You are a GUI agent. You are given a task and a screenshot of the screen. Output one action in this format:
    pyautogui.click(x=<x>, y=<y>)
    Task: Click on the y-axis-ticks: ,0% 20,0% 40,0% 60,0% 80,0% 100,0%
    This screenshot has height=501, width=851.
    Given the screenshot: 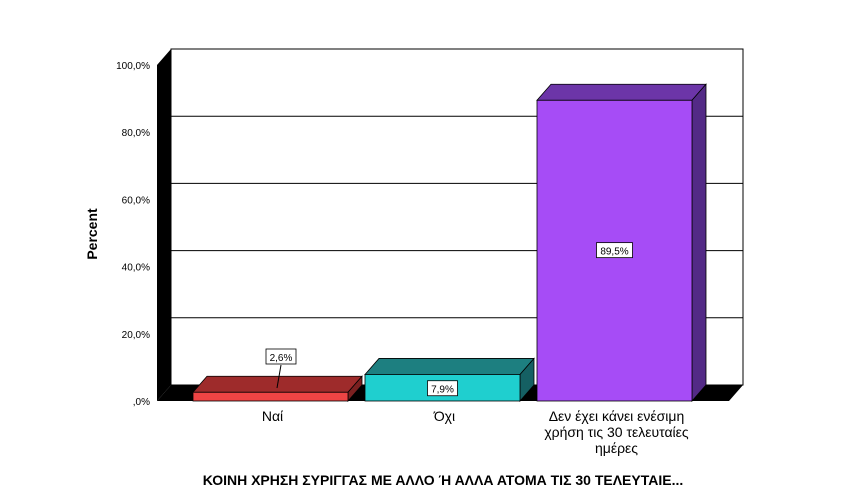 What is the action you would take?
    pyautogui.click(x=133, y=234)
    